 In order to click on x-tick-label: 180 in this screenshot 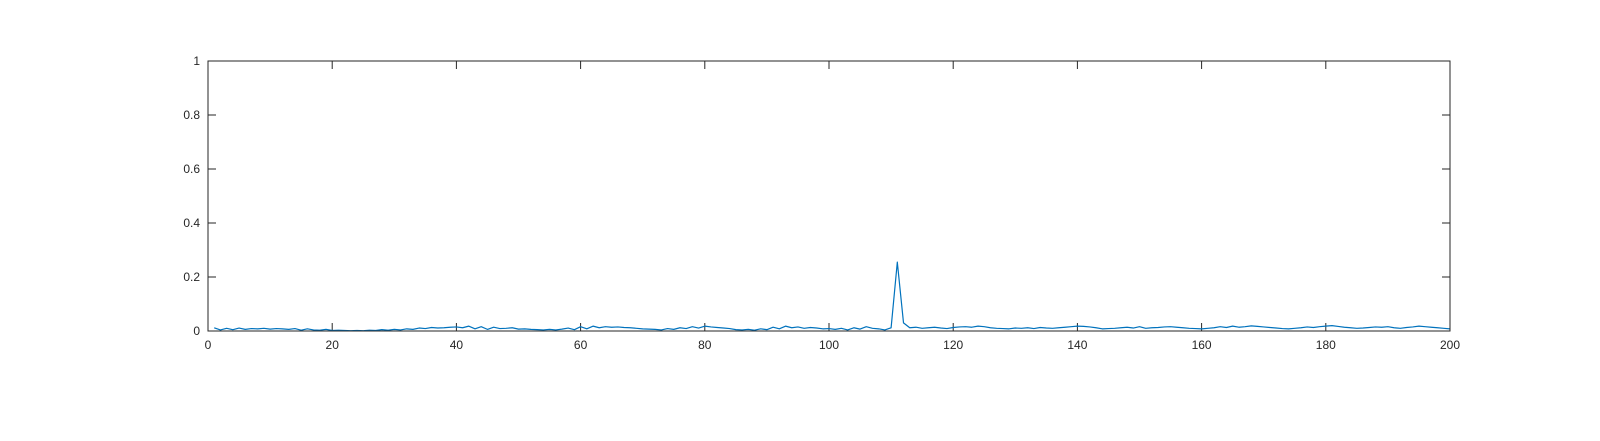, I will do `click(1326, 345)`.